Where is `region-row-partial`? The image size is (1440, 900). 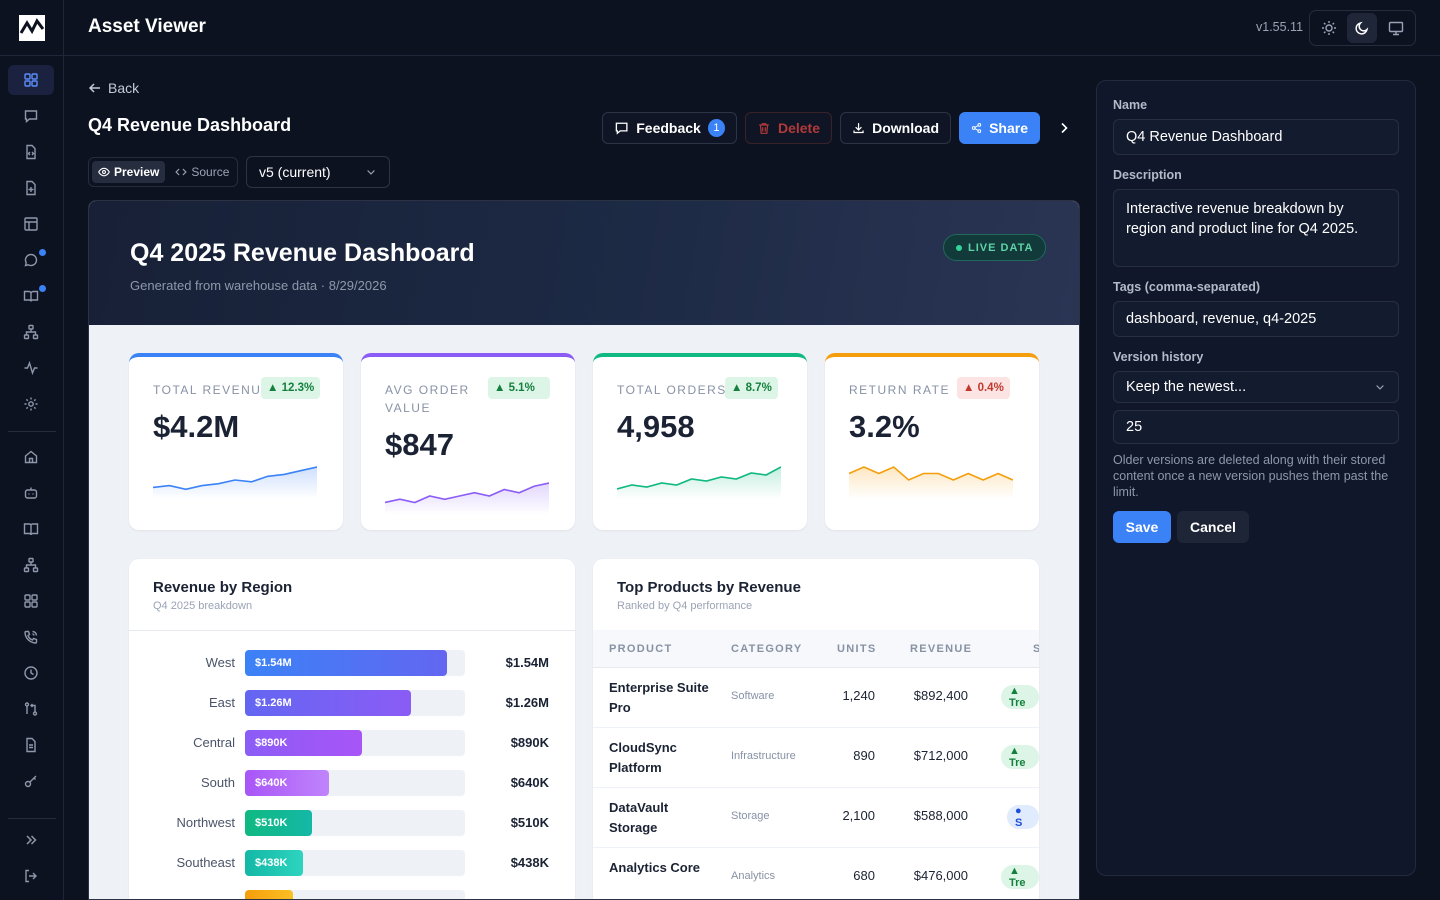 region-row-partial is located at coordinates (352, 894).